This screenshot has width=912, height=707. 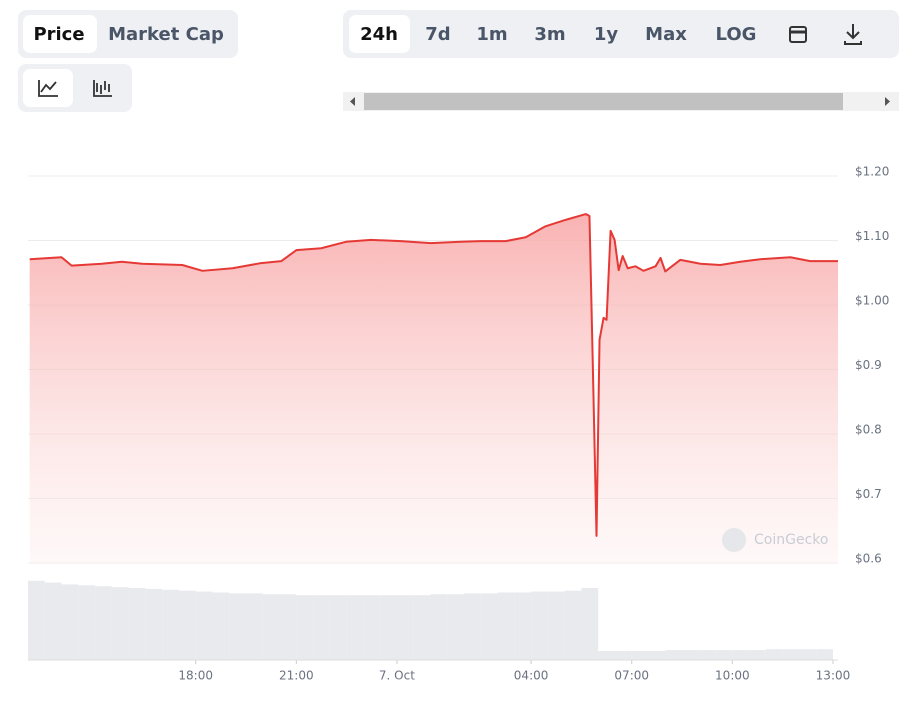 What do you see at coordinates (166, 34) in the screenshot?
I see `market-cap-tab: Market Cap` at bounding box center [166, 34].